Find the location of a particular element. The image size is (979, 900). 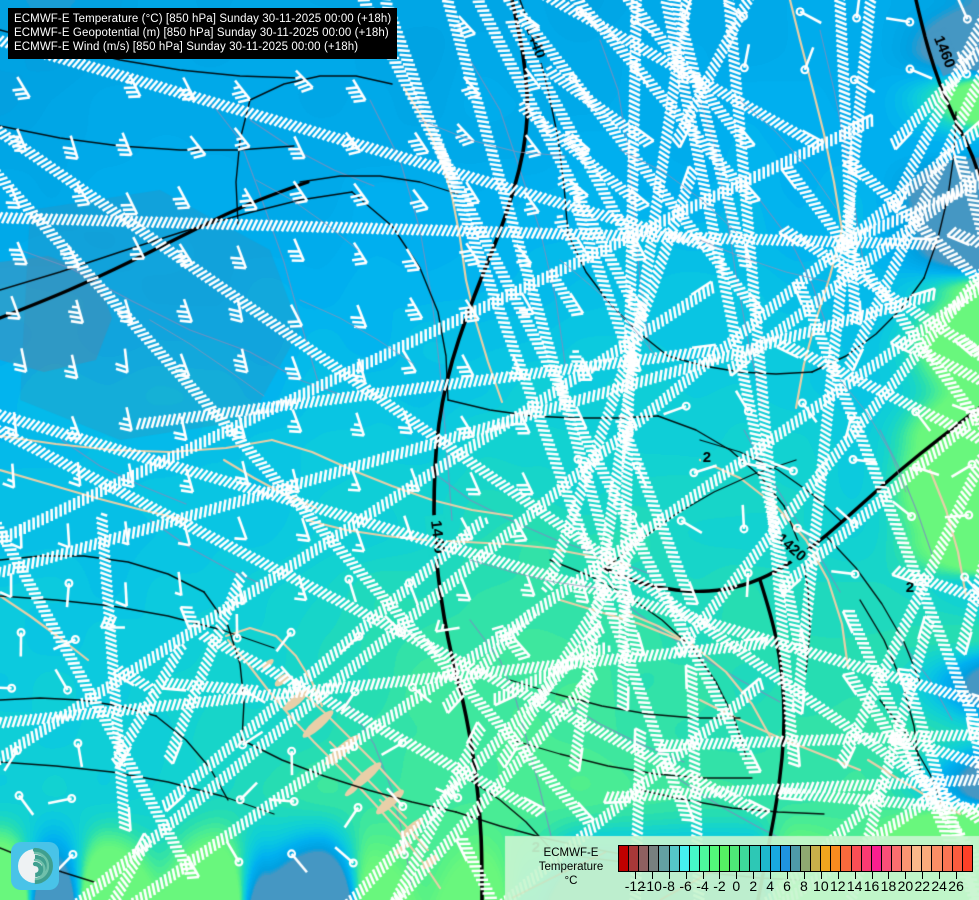

colorbar-tick-label: 20 is located at coordinates (905, 886).